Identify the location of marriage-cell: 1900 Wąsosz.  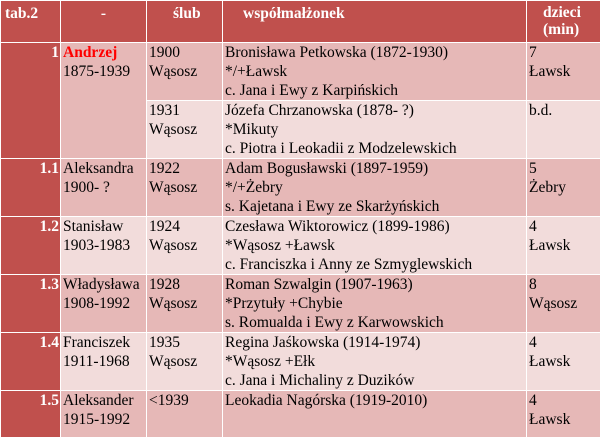
(184, 71).